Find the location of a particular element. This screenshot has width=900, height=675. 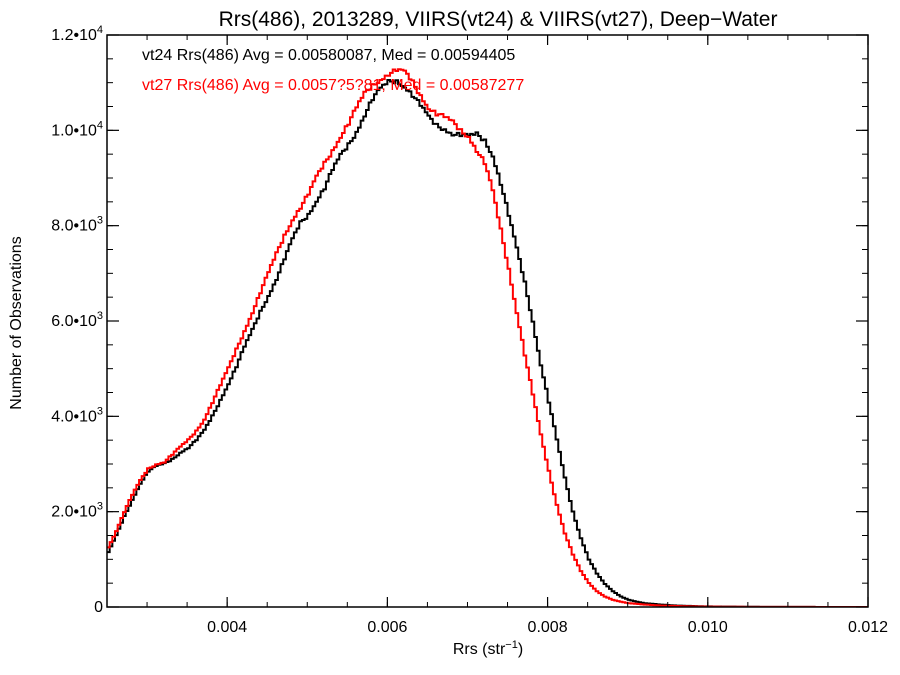

y-tick-label: 4.0•103 is located at coordinates (77, 415).